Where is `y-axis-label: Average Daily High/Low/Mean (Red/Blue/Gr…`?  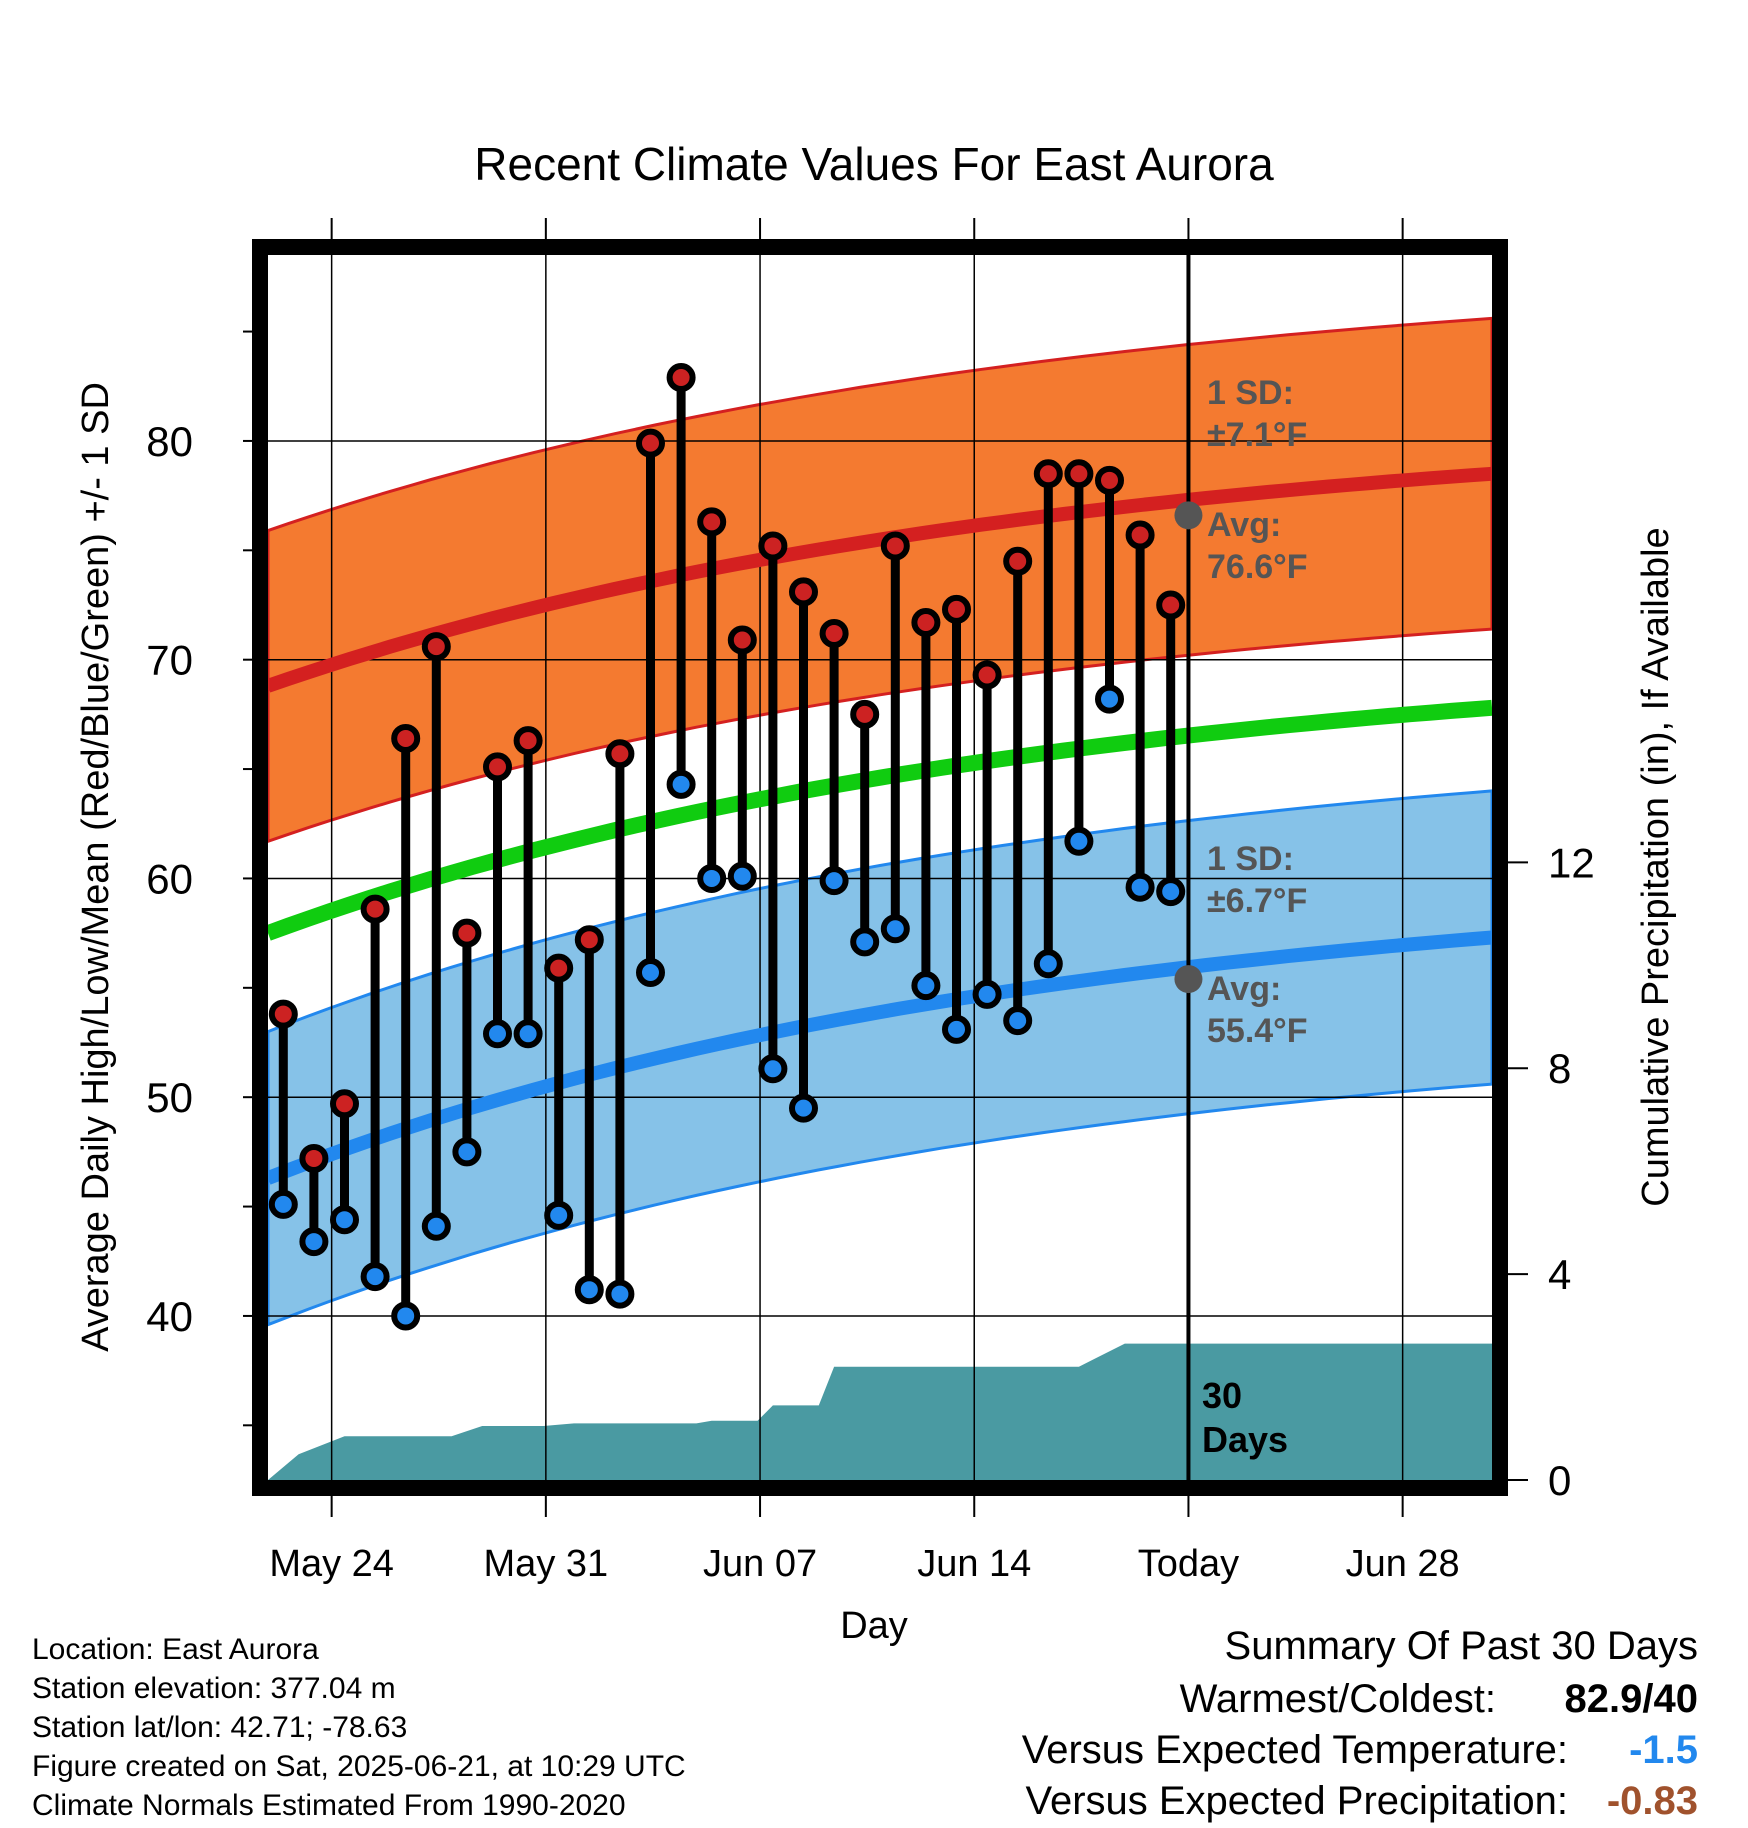
y-axis-label: Average Daily High/Low/Mean (Red/Blue/Gr… is located at coordinates (96, 867).